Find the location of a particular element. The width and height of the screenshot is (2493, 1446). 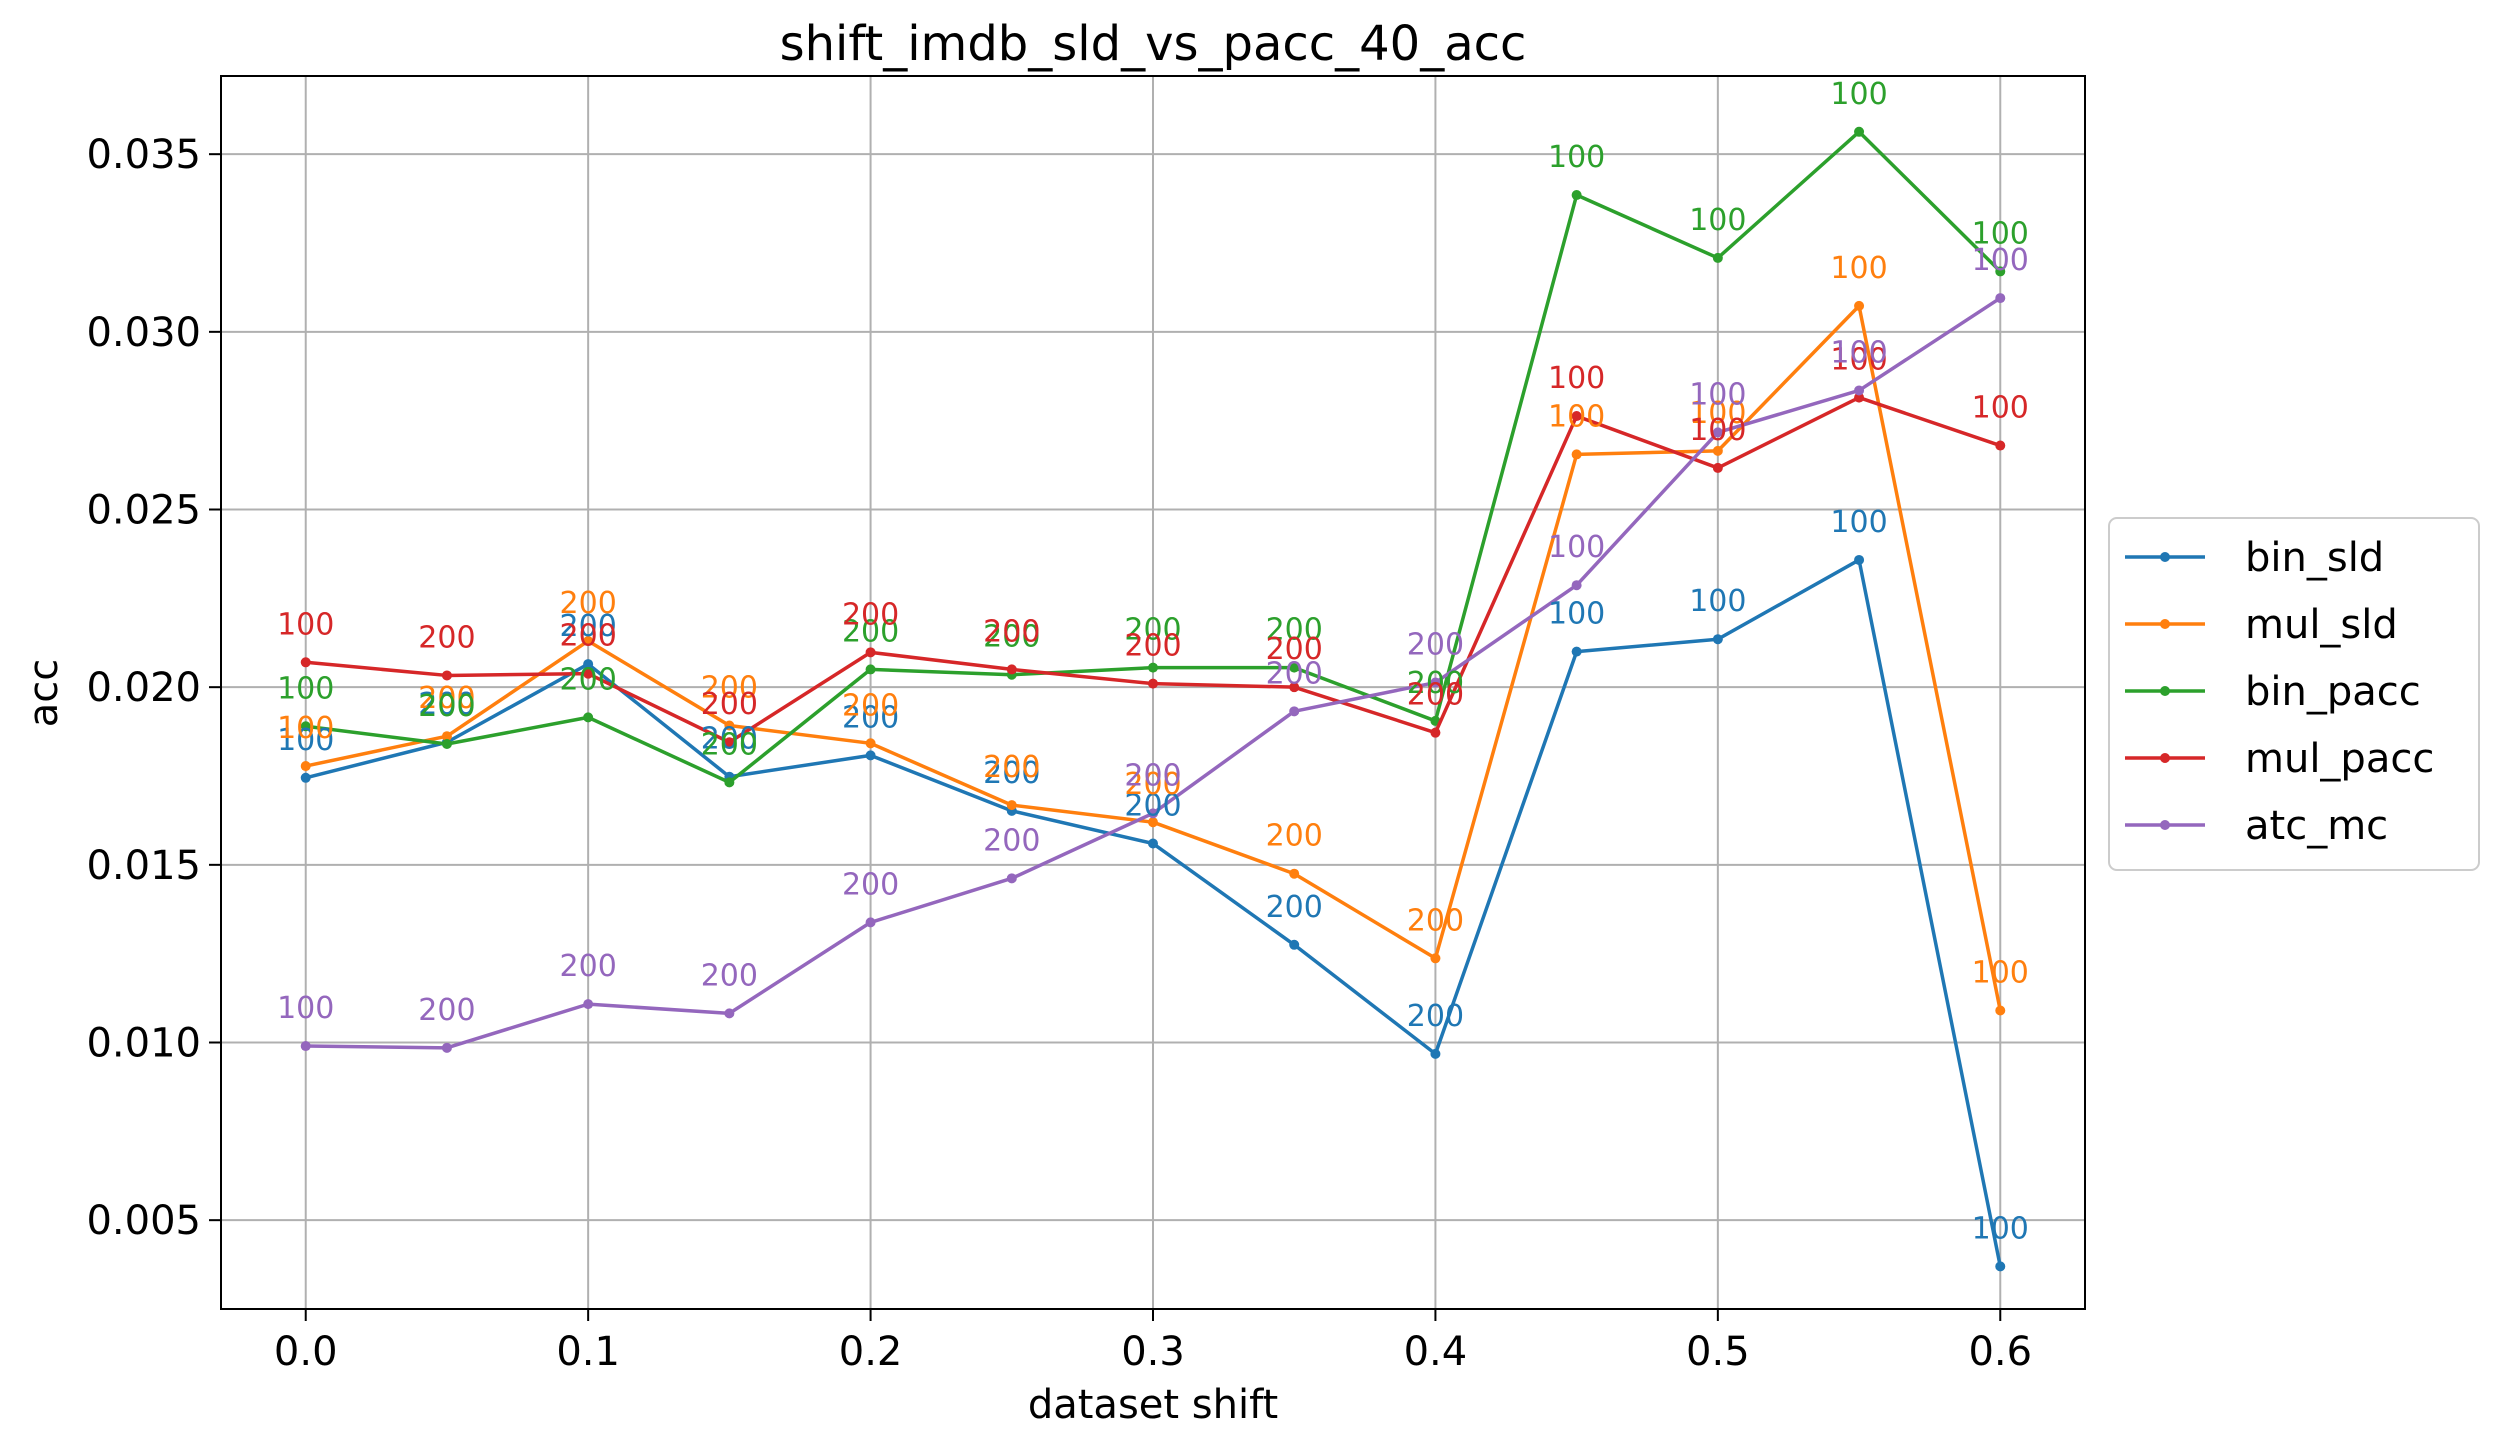

x-tick-label: 0.3 is located at coordinates (1153, 1352).